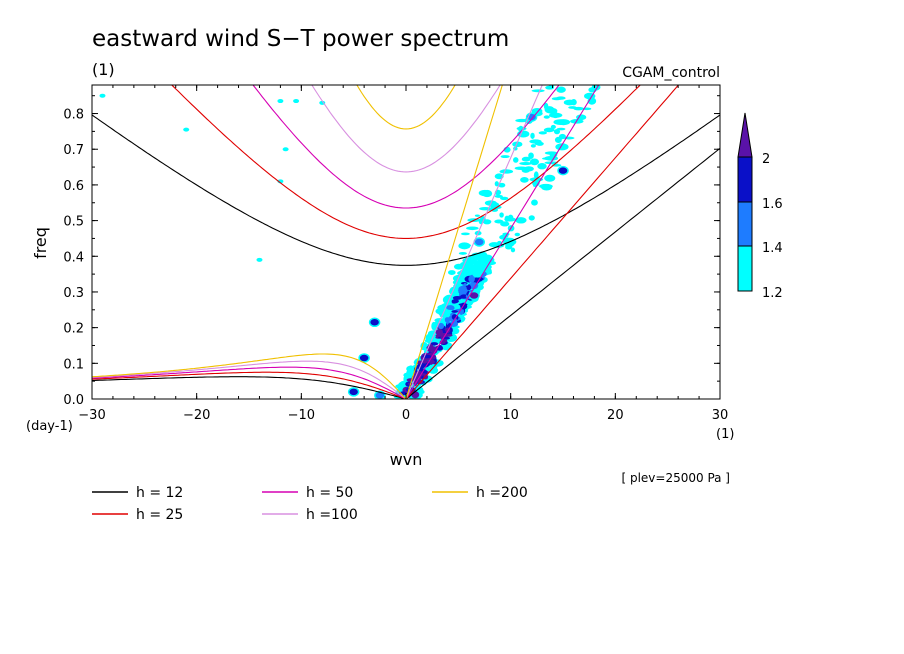 Image resolution: width=904 pixels, height=654 pixels. What do you see at coordinates (73, 257) in the screenshot?
I see `y-tick-label: 0.4` at bounding box center [73, 257].